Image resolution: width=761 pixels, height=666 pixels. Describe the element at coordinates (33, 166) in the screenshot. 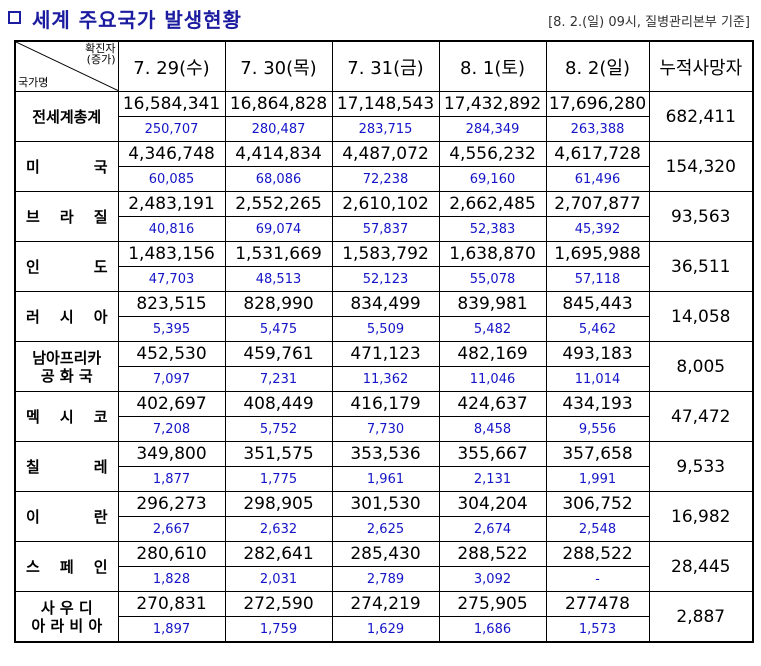

I see `country-name-char: 미` at that location.